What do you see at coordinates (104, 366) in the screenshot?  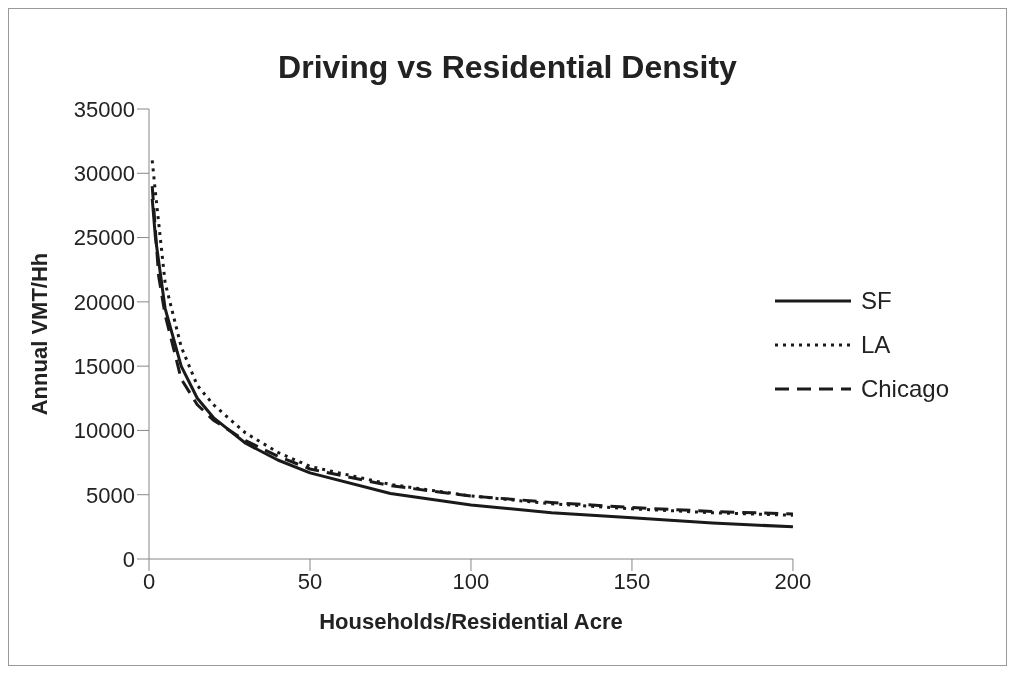 I see `y-tick-label: 15000` at bounding box center [104, 366].